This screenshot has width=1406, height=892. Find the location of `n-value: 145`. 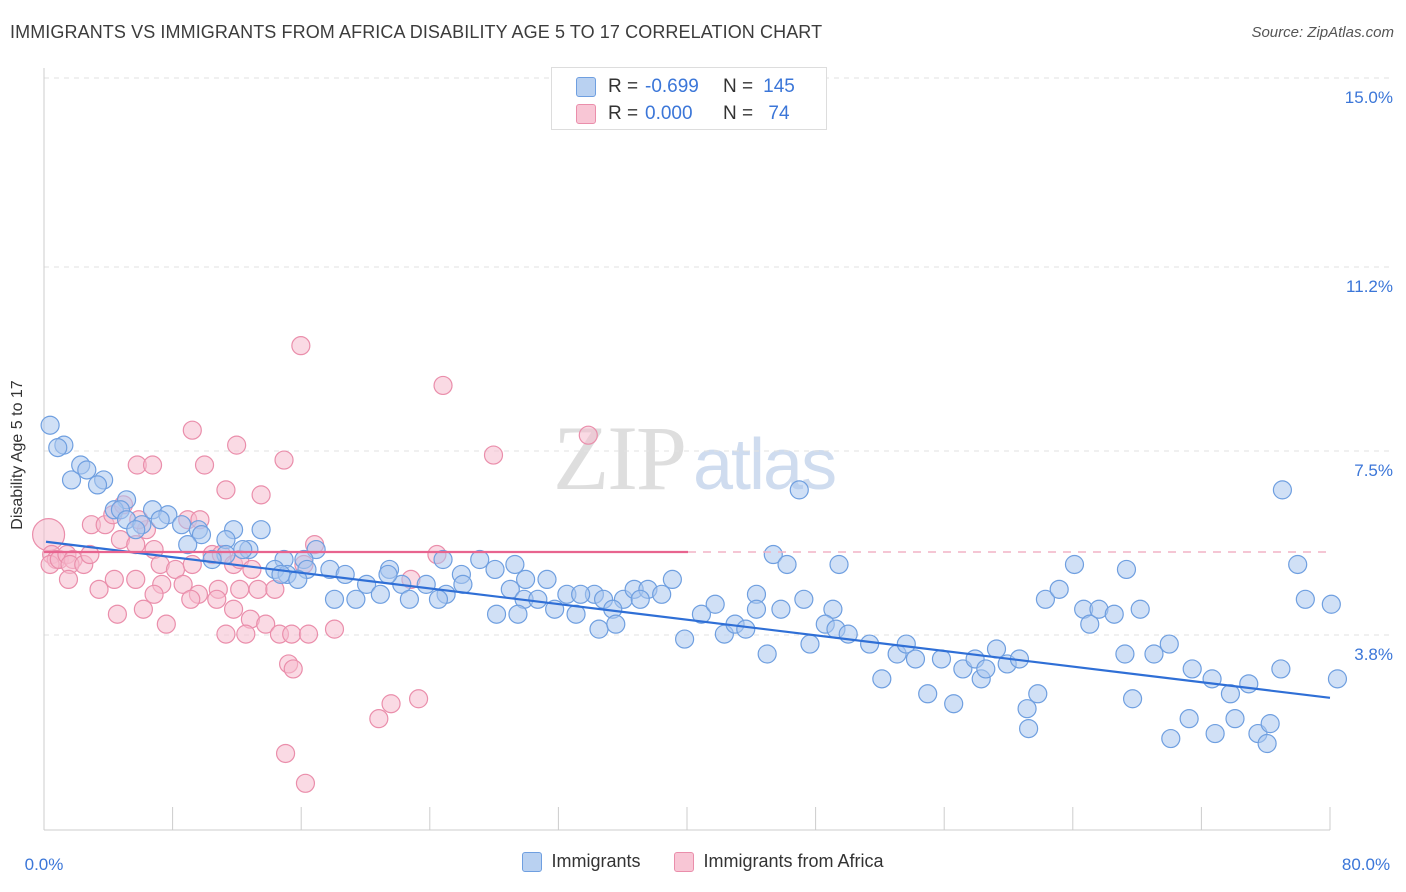

n-value: 145 is located at coordinates (779, 86).